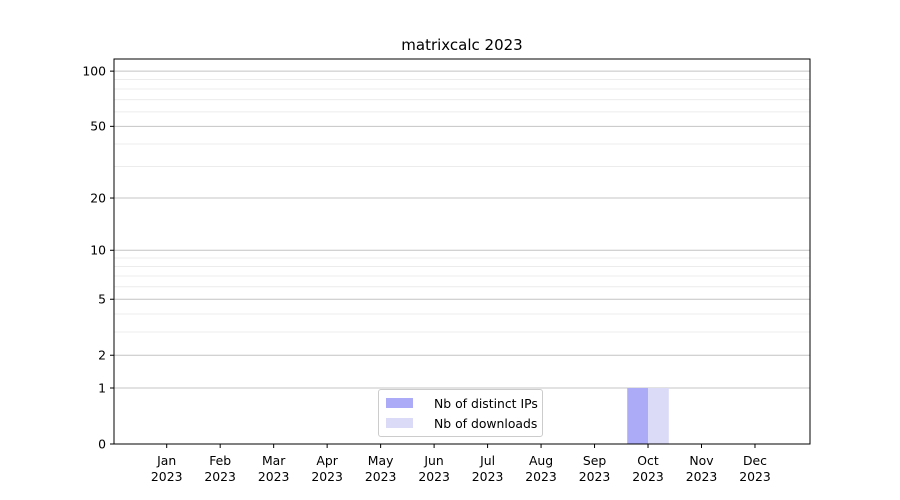 Image resolution: width=900 pixels, height=500 pixels. I want to click on x-tick-label-month: Dec, so click(755, 460).